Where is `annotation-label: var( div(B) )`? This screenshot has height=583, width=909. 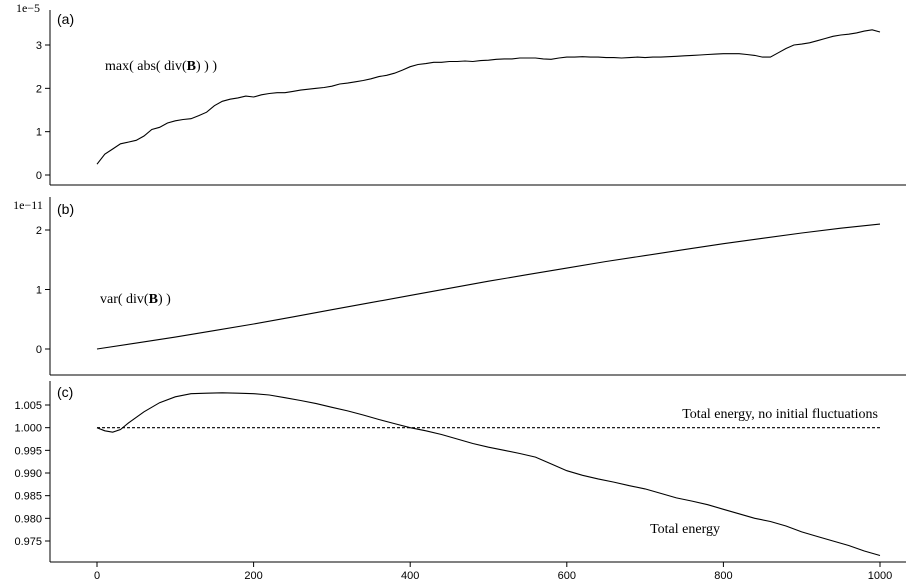
annotation-label: var( div(B) ) is located at coordinates (135, 299).